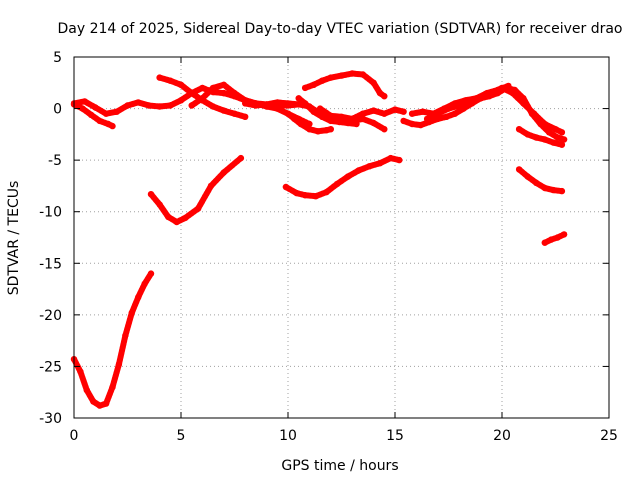 This screenshot has height=484, width=640. What do you see at coordinates (50, 419) in the screenshot?
I see `y-tick-label: -30` at bounding box center [50, 419].